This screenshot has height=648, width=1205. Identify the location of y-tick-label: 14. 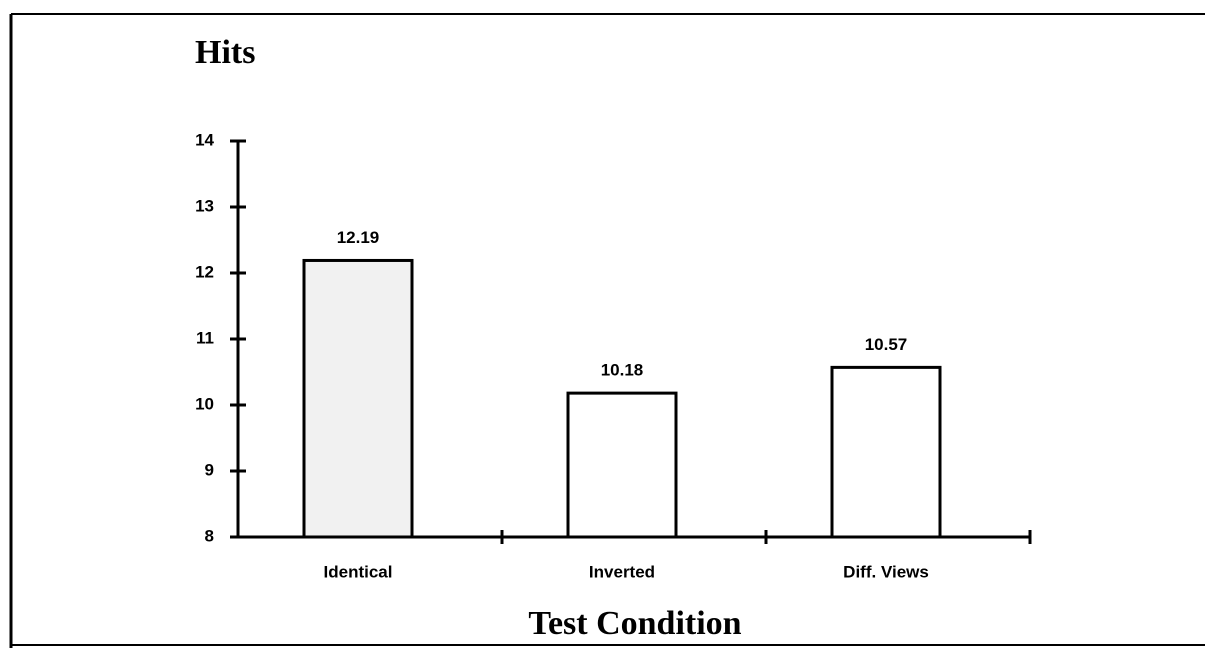
(204, 139).